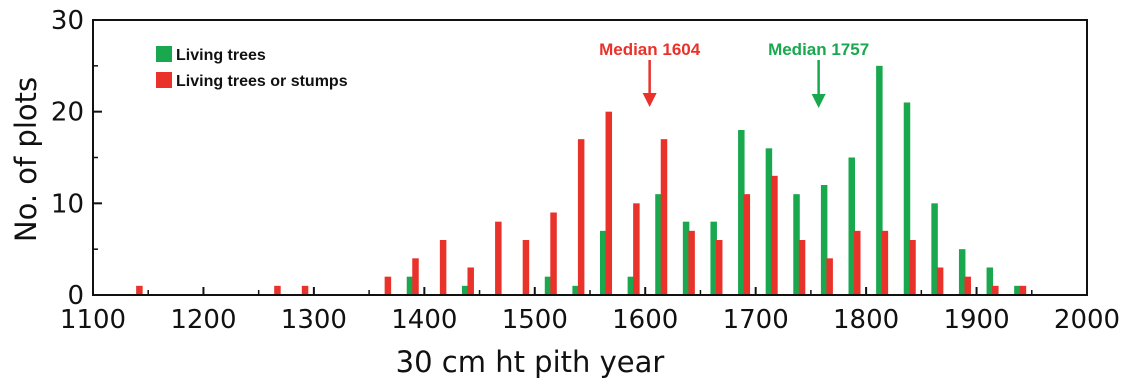 This screenshot has width=1134, height=379. Describe the element at coordinates (252, 68) in the screenshot. I see `legend: Living trees Living trees or stumps` at that location.